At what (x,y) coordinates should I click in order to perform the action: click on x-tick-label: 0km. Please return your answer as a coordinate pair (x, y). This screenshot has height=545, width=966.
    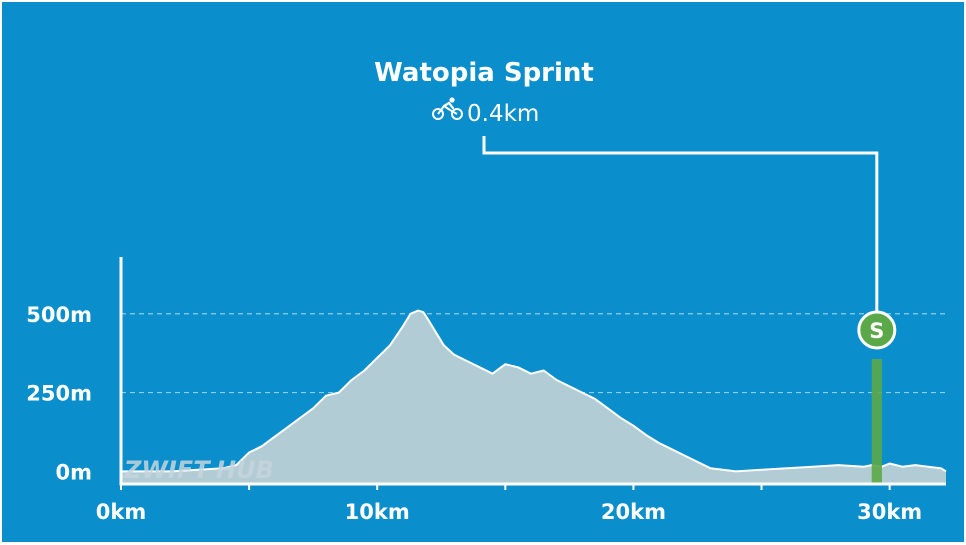
    Looking at the image, I should click on (121, 512).